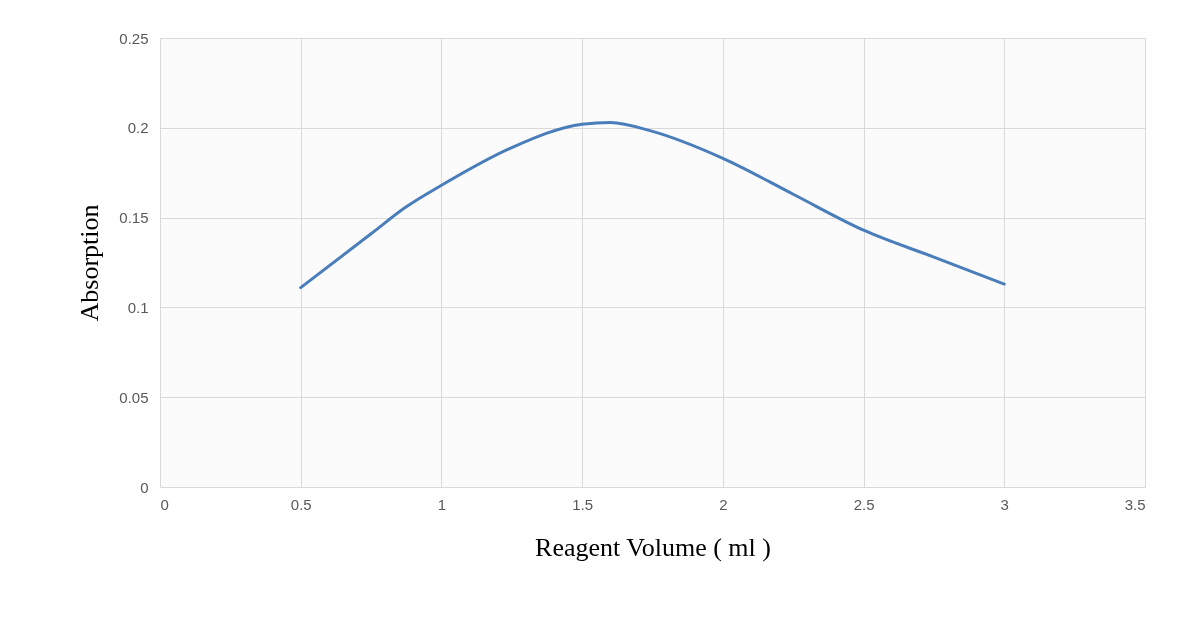 This screenshot has height=623, width=1179. What do you see at coordinates (134, 397) in the screenshot?
I see `y-tick-label: 0.05` at bounding box center [134, 397].